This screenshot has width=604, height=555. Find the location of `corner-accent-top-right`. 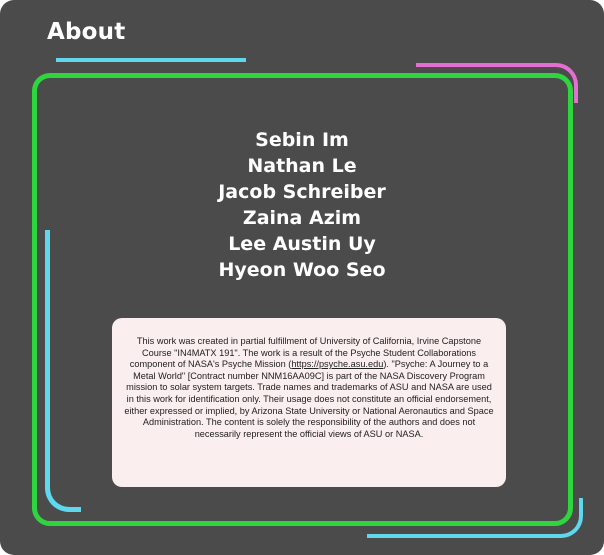

corner-accent-top-right is located at coordinates (497, 83).